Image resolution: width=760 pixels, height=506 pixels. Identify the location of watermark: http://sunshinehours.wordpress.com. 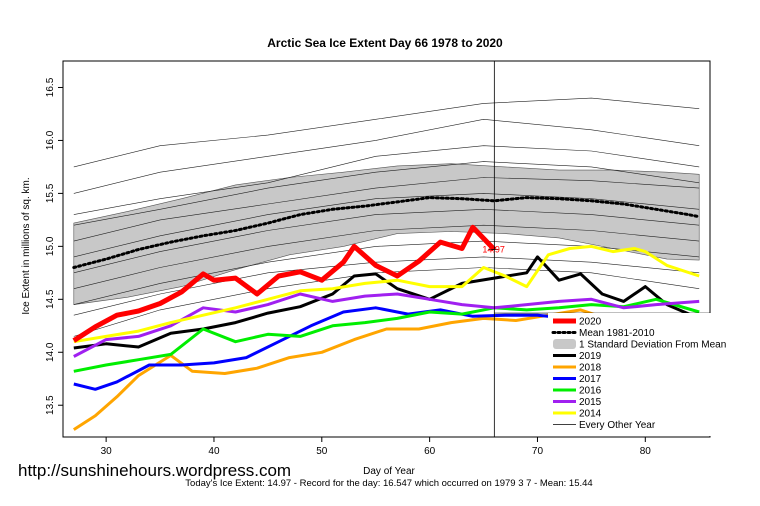
(154, 470).